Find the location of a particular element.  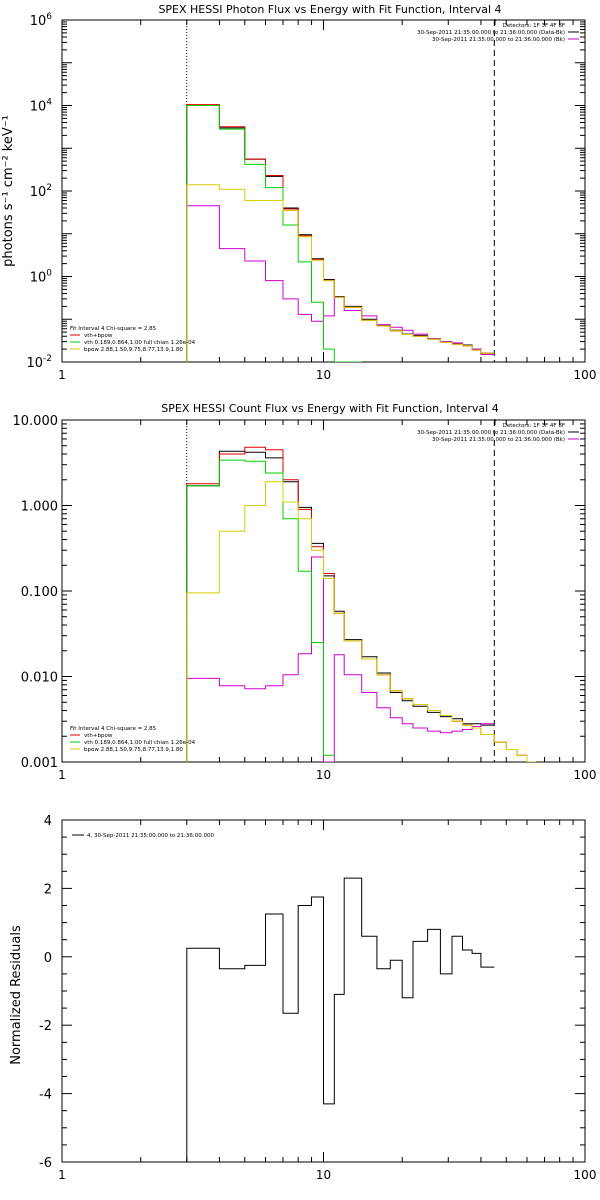

residuals-y-axis-label: Normalized Residuals is located at coordinates (16, 995).